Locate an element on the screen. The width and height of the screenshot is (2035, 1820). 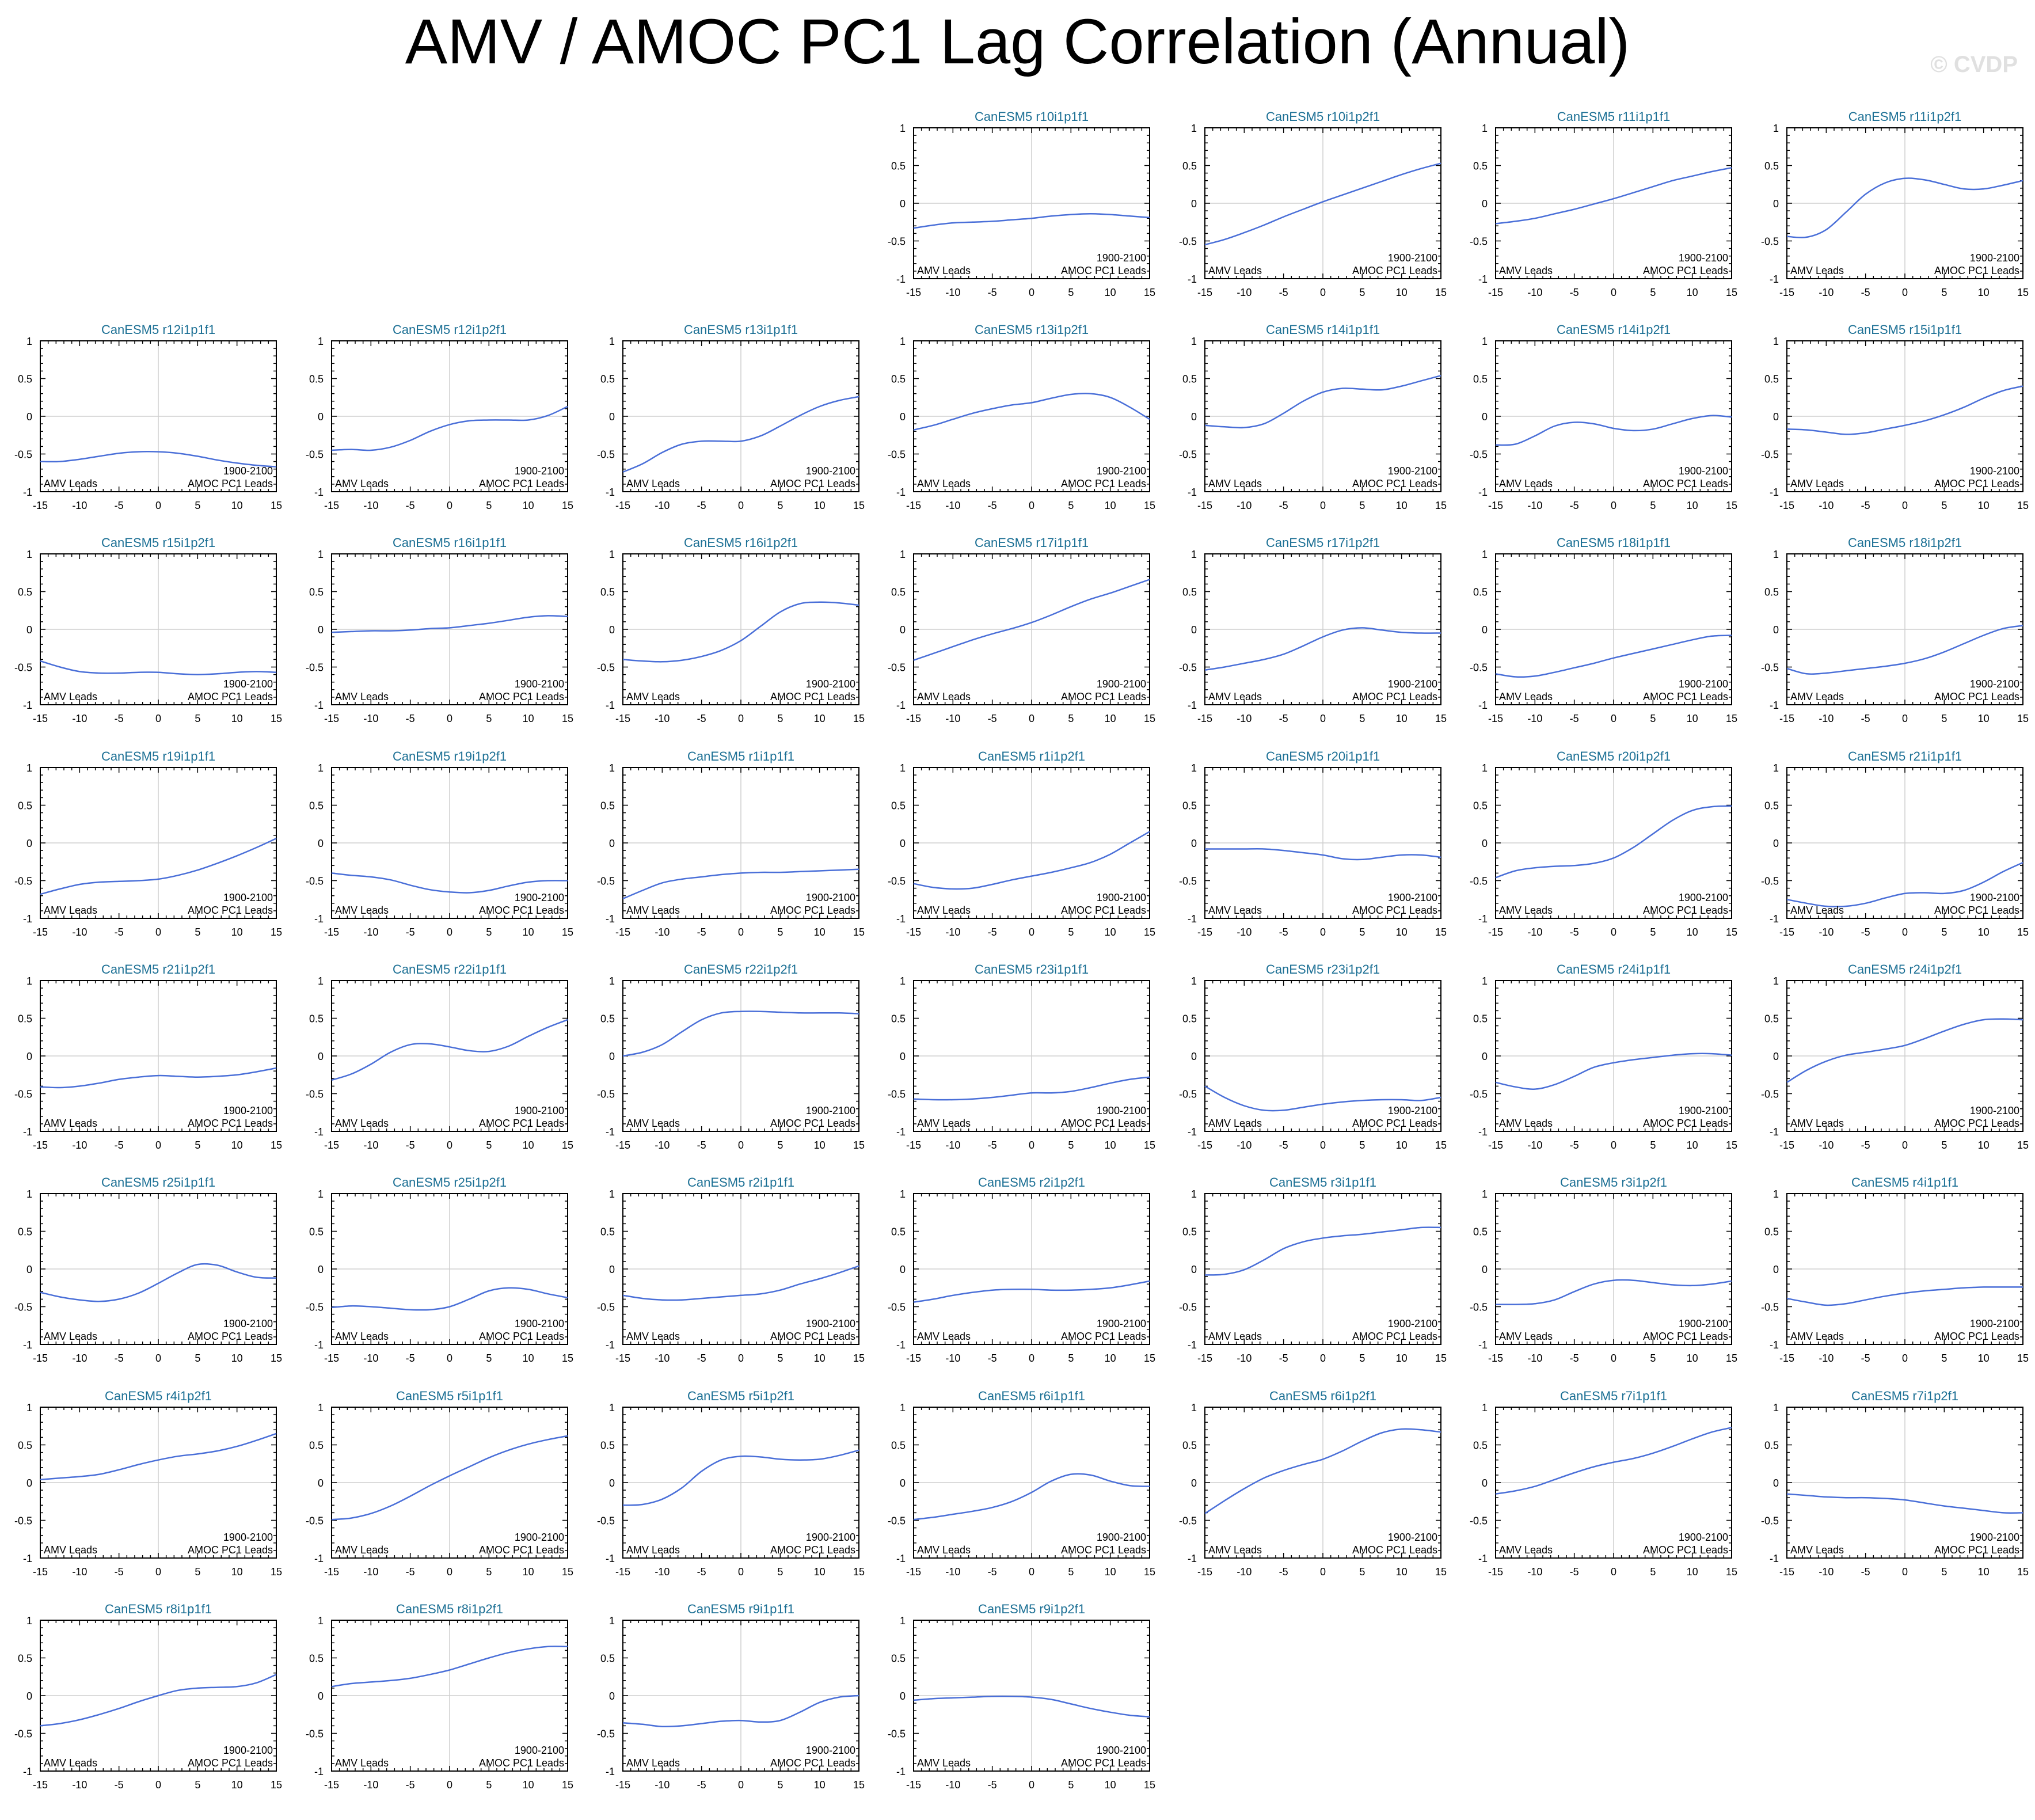
panel-title: CanESM5 r12i1p1f1 is located at coordinates (158, 330).